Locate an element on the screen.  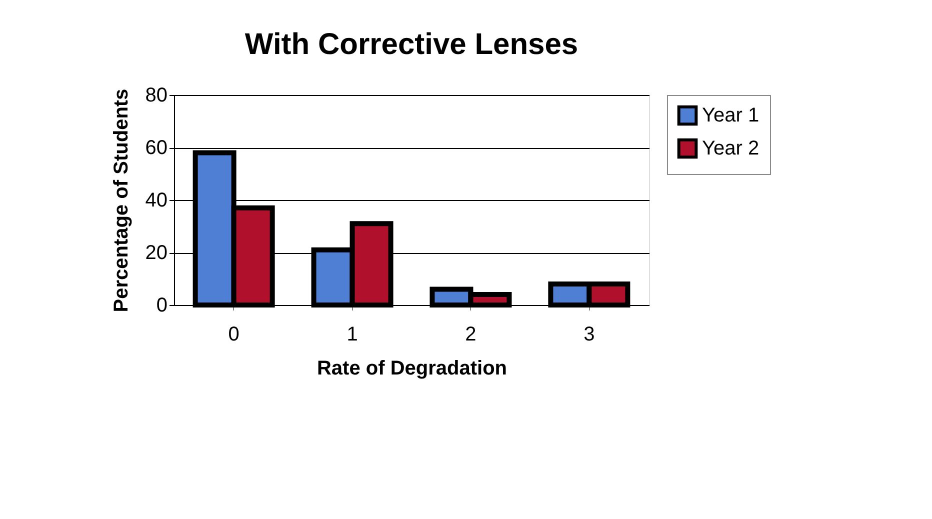
y-tick-label: 0 is located at coordinates (162, 305).